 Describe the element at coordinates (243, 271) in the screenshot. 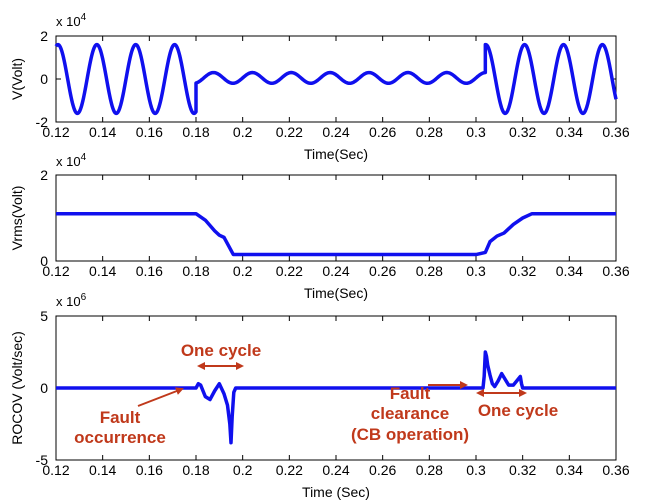

I see `vrms-x-tick-label: 0.2` at that location.